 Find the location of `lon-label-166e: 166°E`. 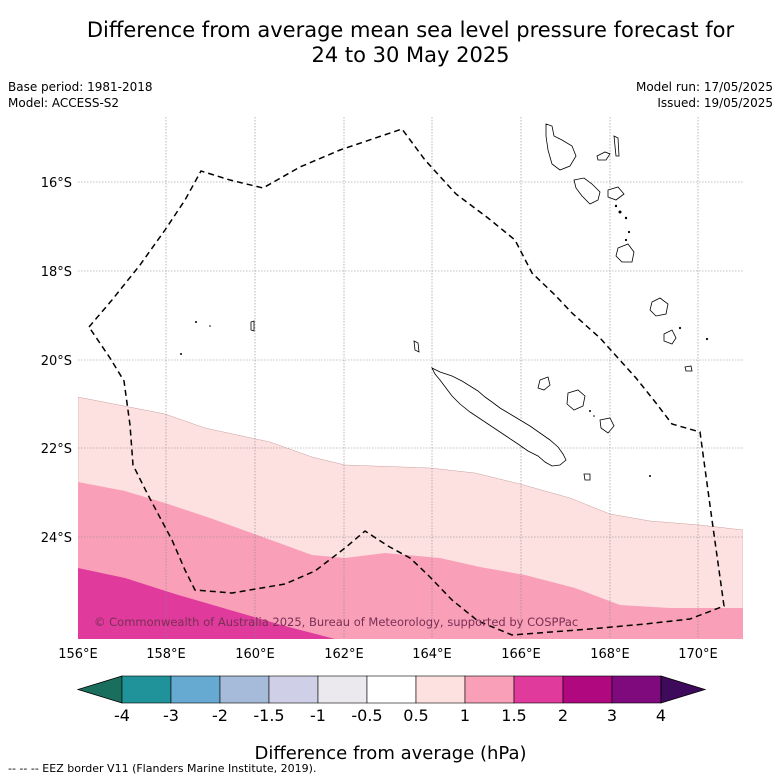

lon-label-166e: 166°E is located at coordinates (521, 654).